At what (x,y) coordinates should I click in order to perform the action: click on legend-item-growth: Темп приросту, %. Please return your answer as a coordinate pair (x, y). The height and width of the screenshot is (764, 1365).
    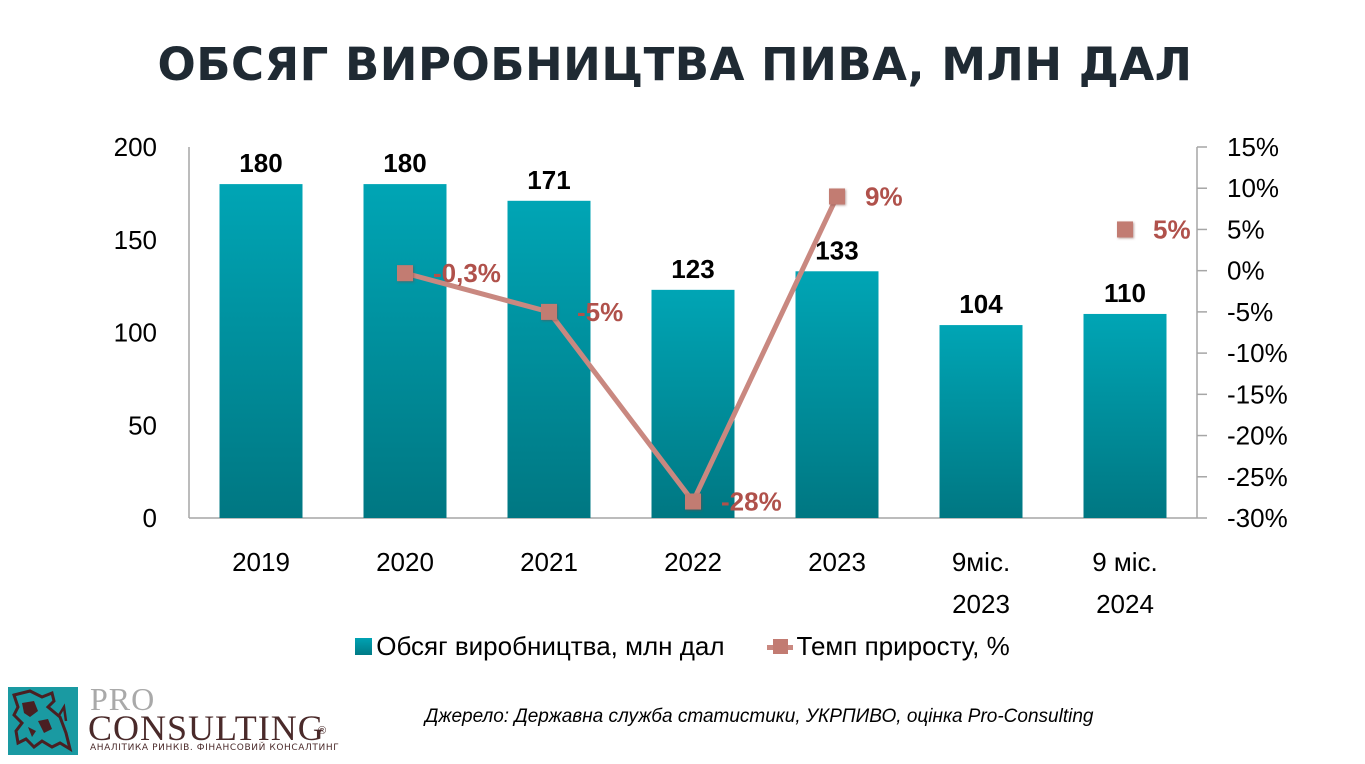
    Looking at the image, I should click on (888, 646).